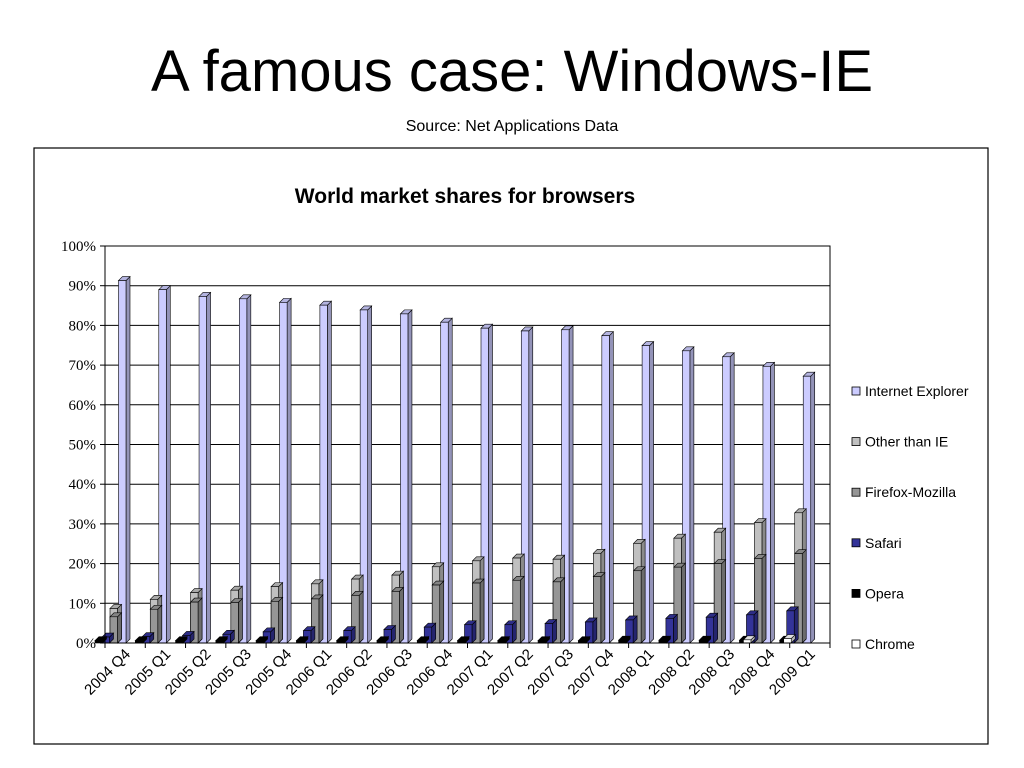  Describe the element at coordinates (83, 565) in the screenshot. I see `y-tick-label: 20%` at that location.